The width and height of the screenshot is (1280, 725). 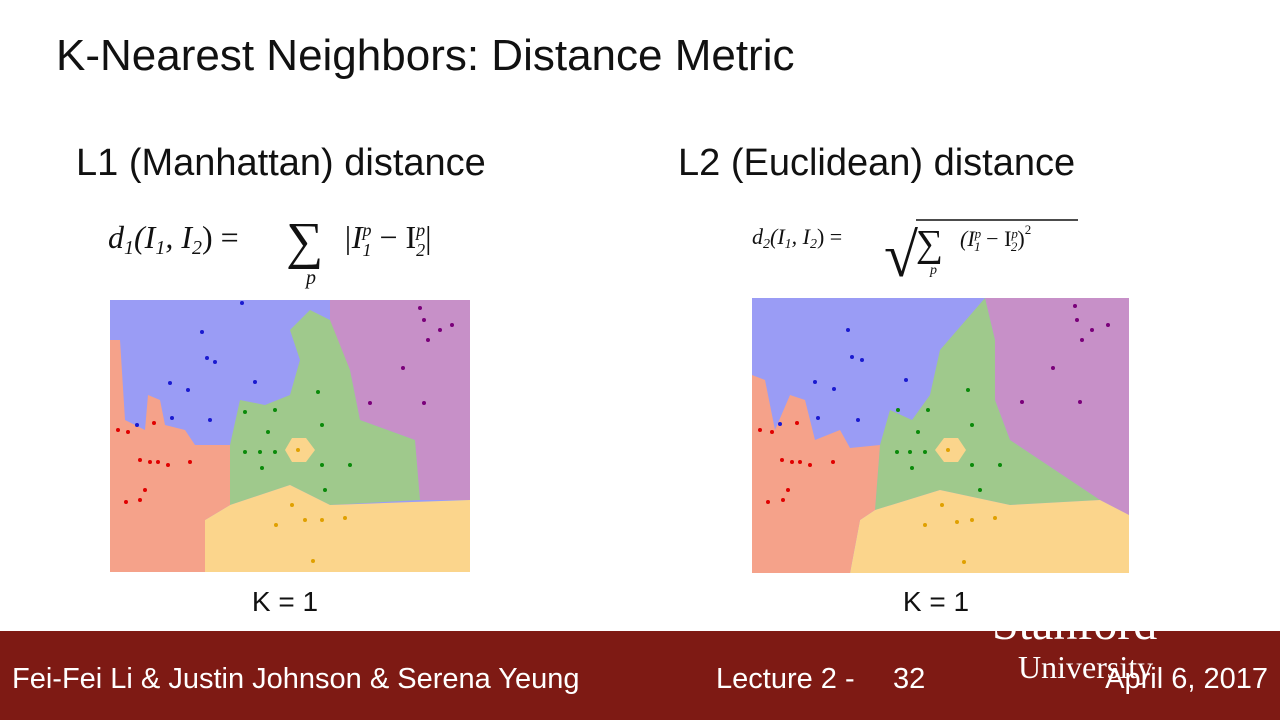 What do you see at coordinates (876, 163) in the screenshot?
I see `right-heading: L2 (Euclidean) distance` at bounding box center [876, 163].